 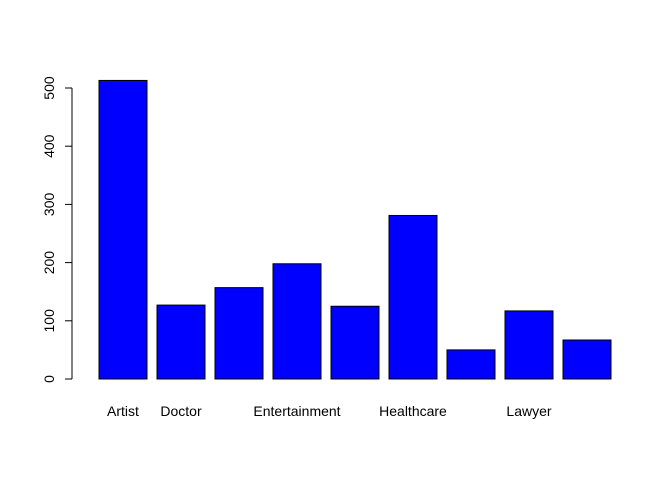 What do you see at coordinates (413, 297) in the screenshot?
I see `bar-healthcare` at bounding box center [413, 297].